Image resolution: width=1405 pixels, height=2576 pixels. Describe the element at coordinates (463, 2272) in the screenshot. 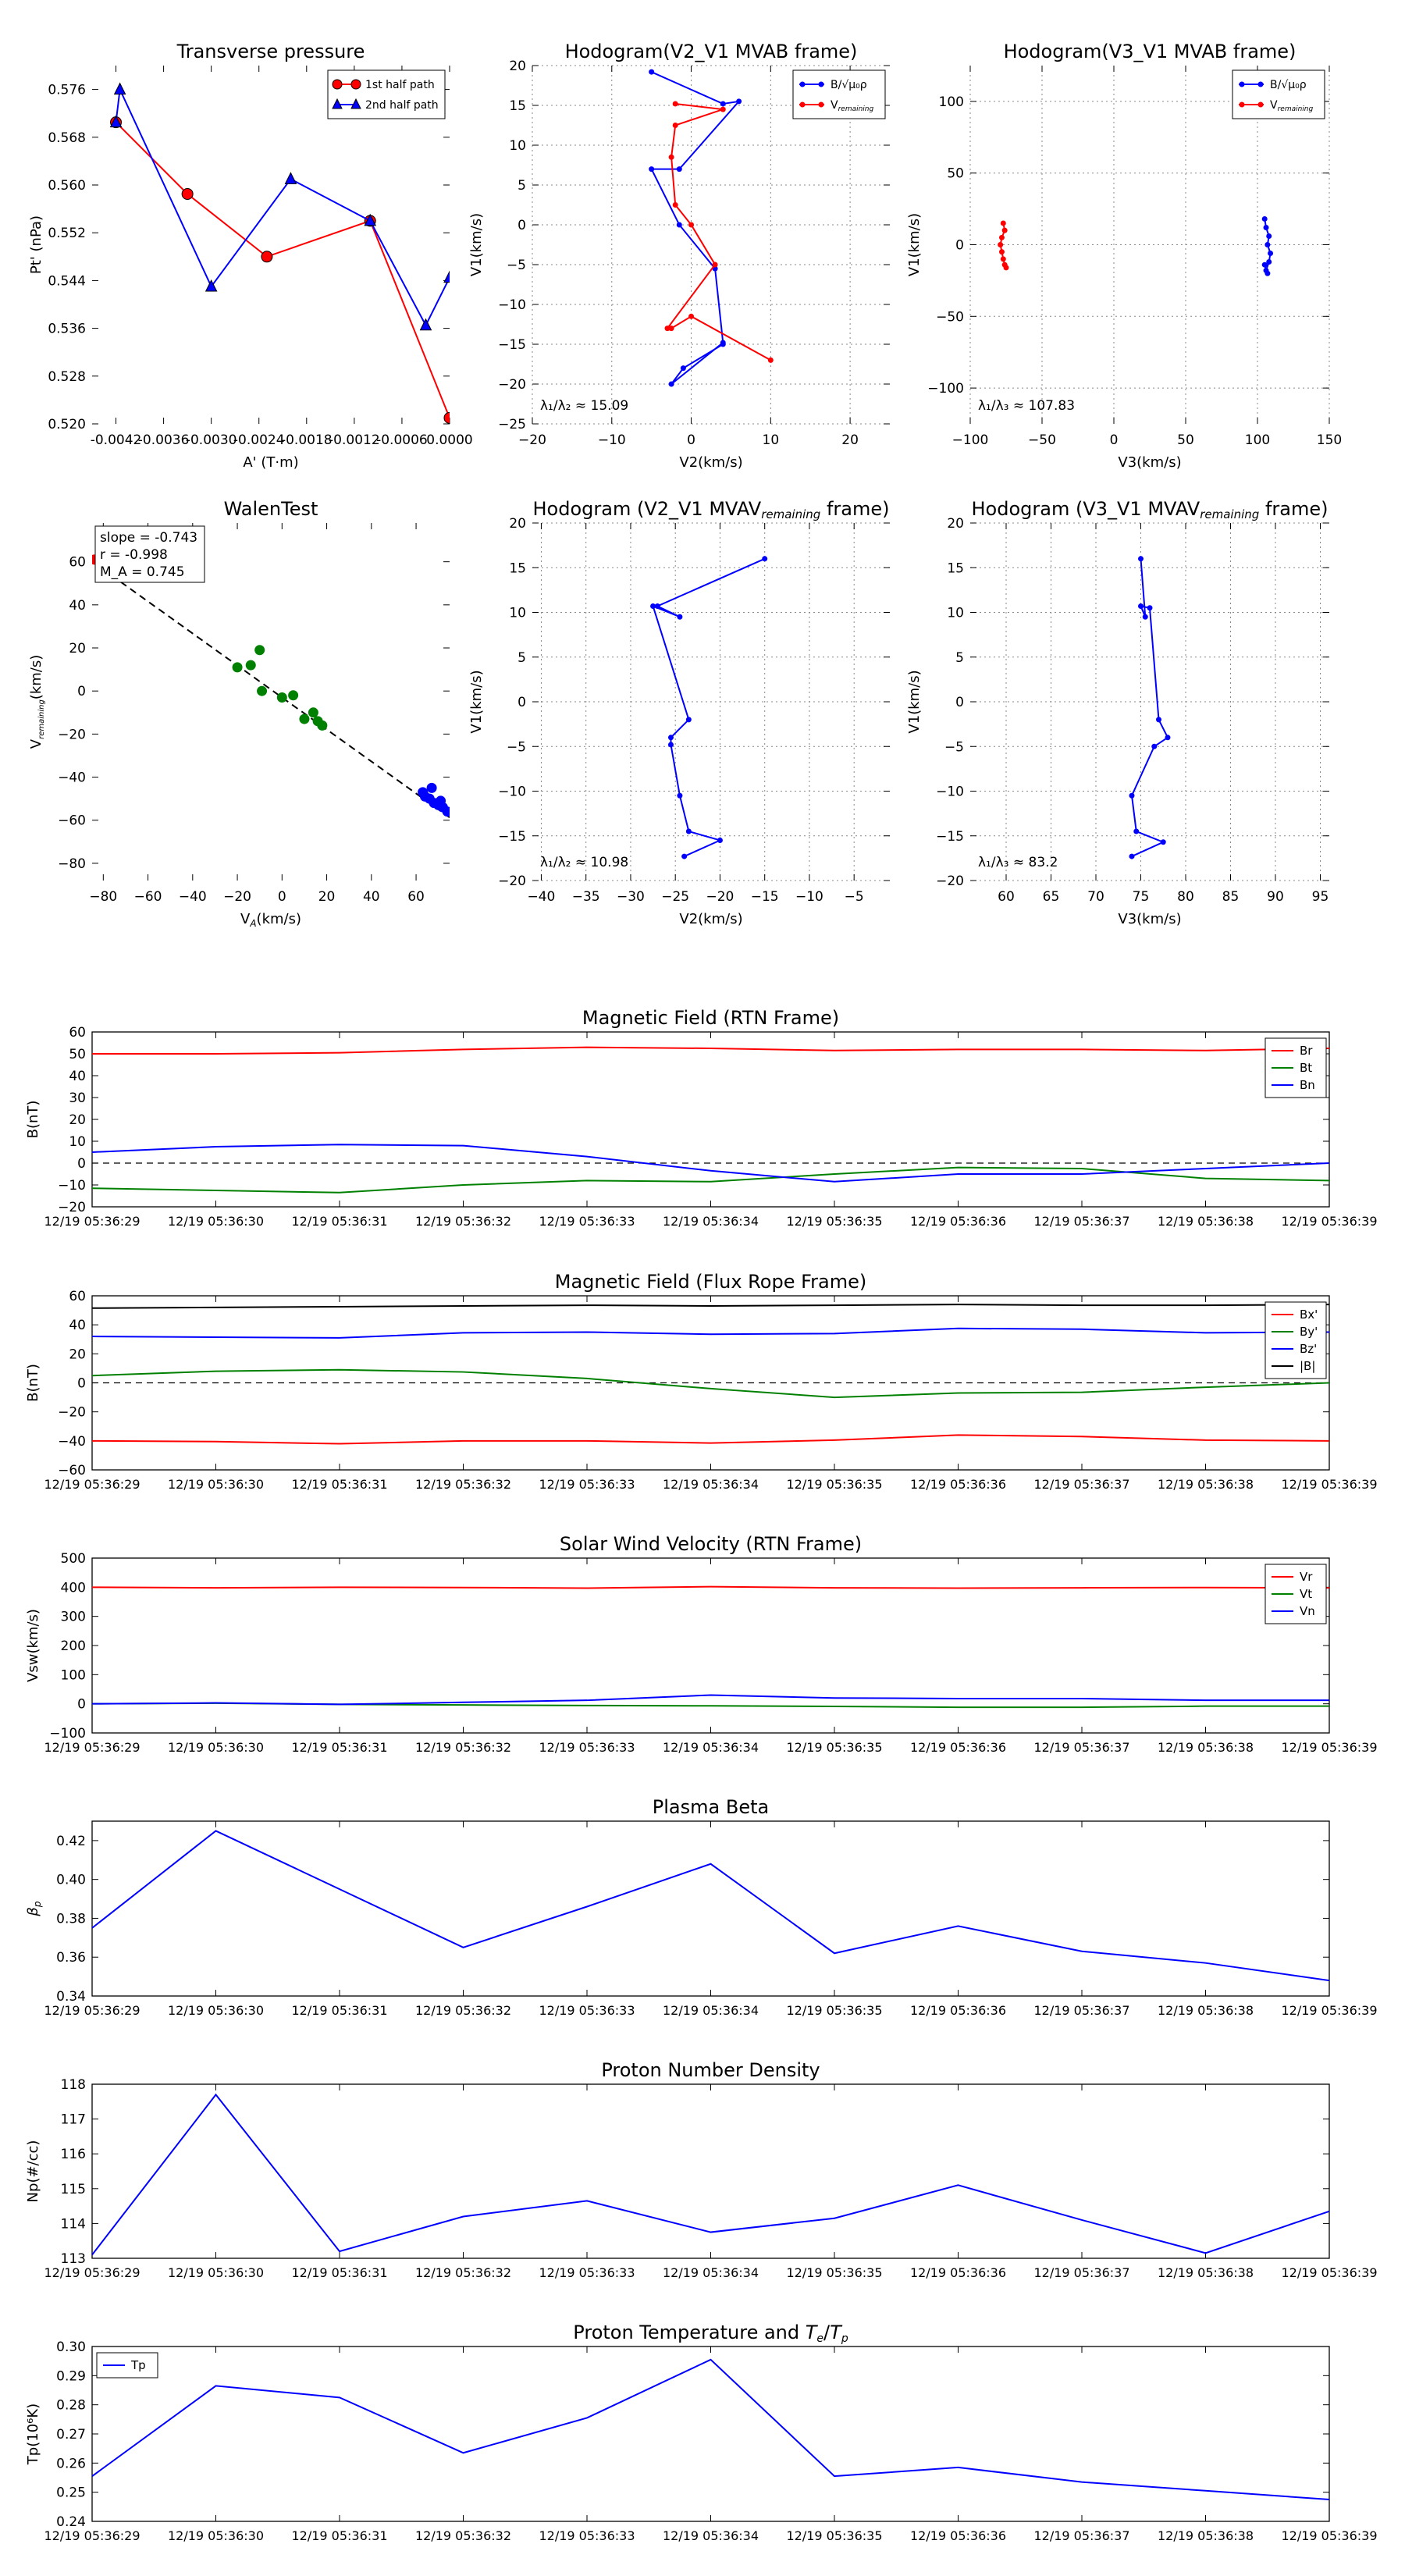

I see `np-xtick-label: 12/19 05:36:32` at that location.